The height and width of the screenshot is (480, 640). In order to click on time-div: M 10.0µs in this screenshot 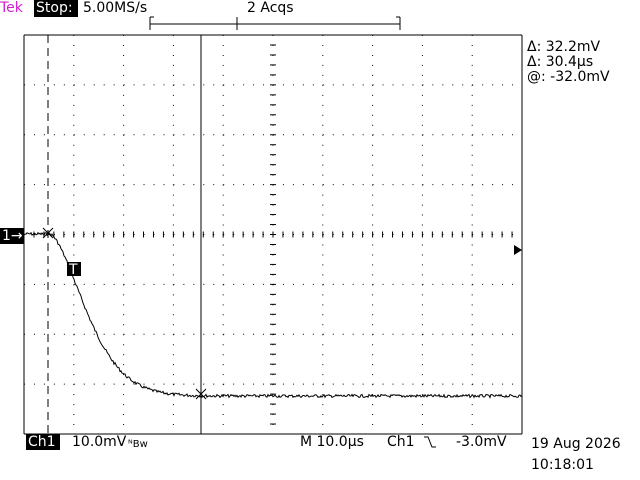, I will do `click(332, 442)`.